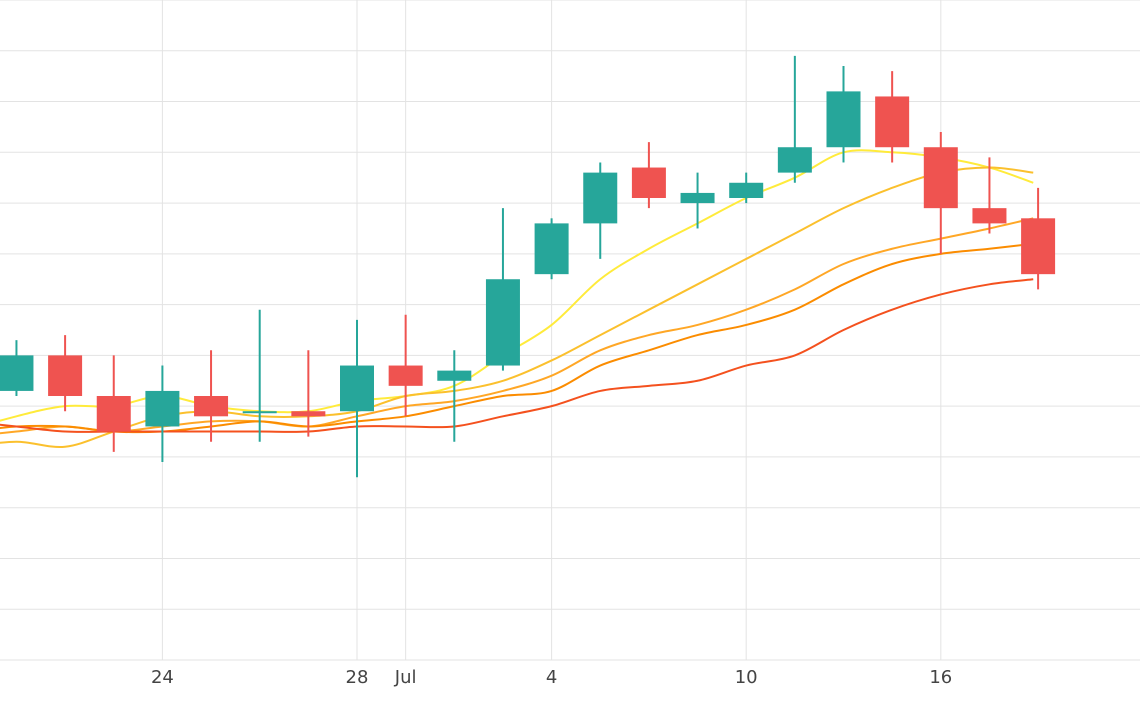 The width and height of the screenshot is (1140, 710). Describe the element at coordinates (357, 677) in the screenshot. I see `x-tick-label: 28` at that location.